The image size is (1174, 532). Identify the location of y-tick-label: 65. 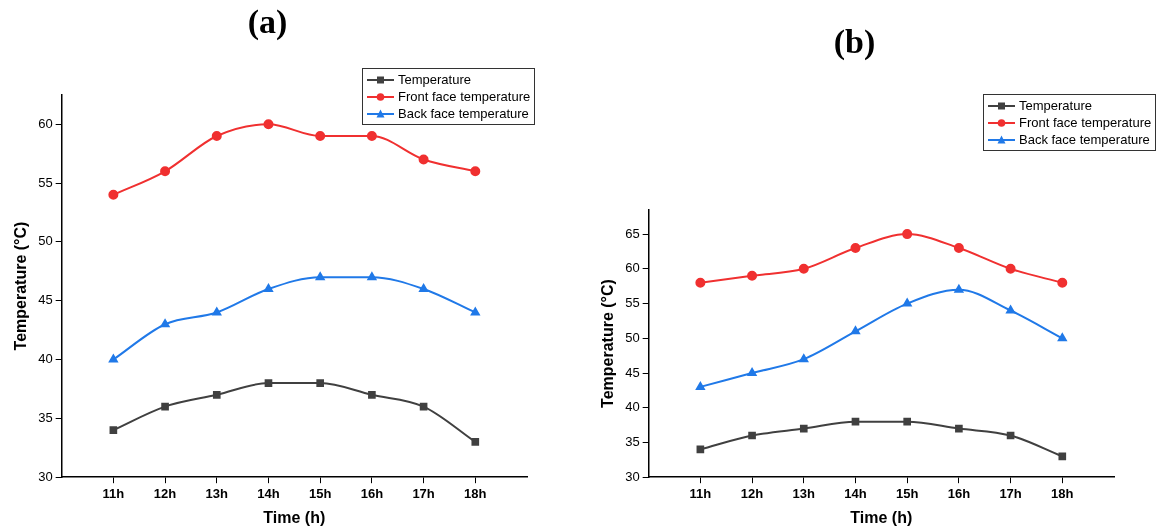
(632, 233).